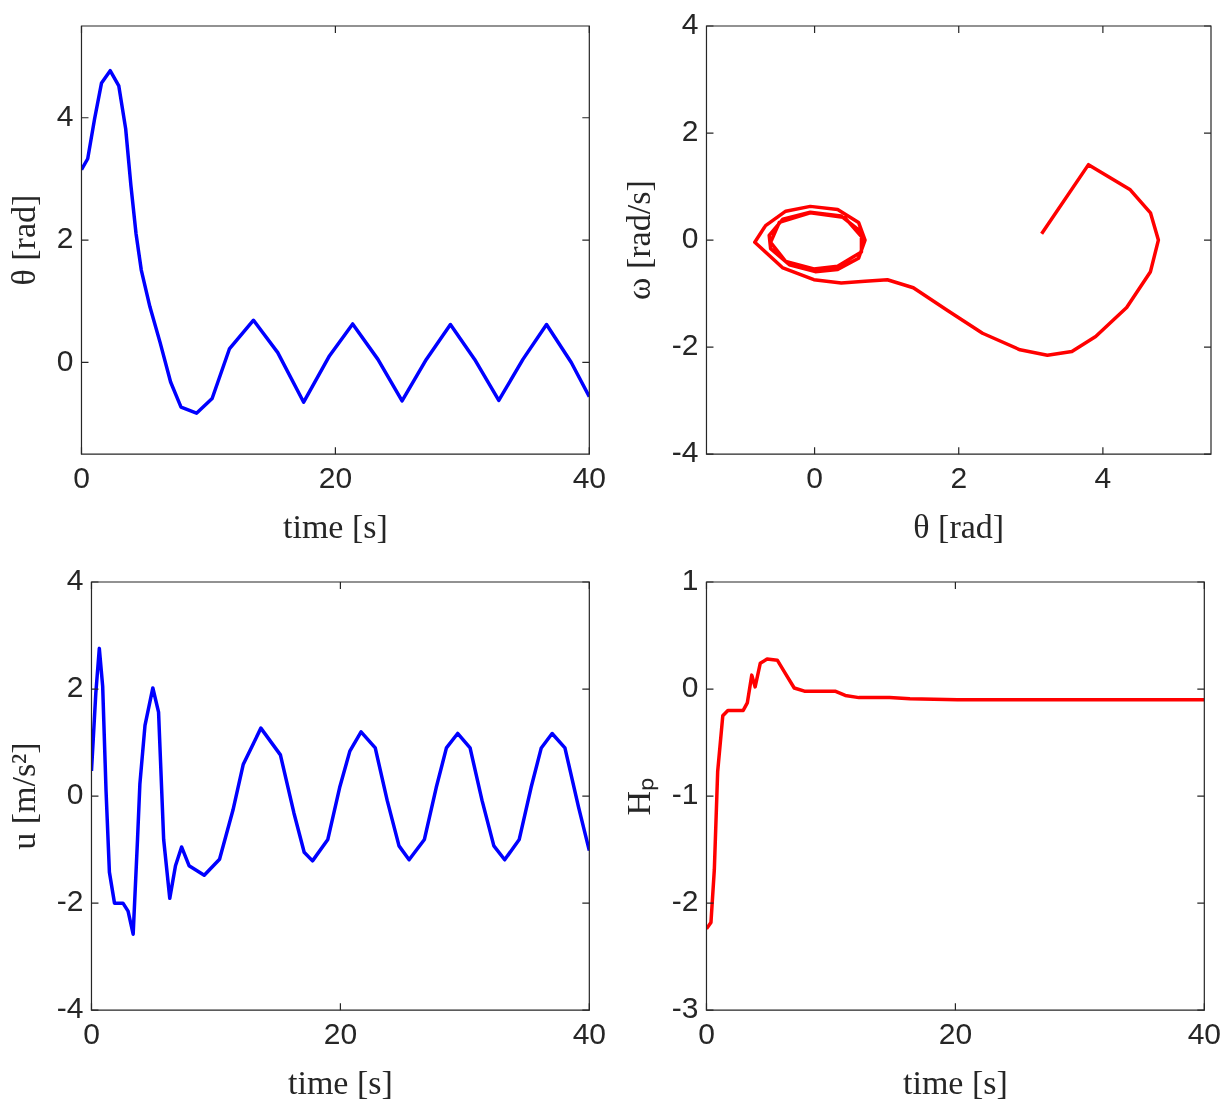  Describe the element at coordinates (690, 580) in the screenshot. I see `y-tick-label: 1` at that location.